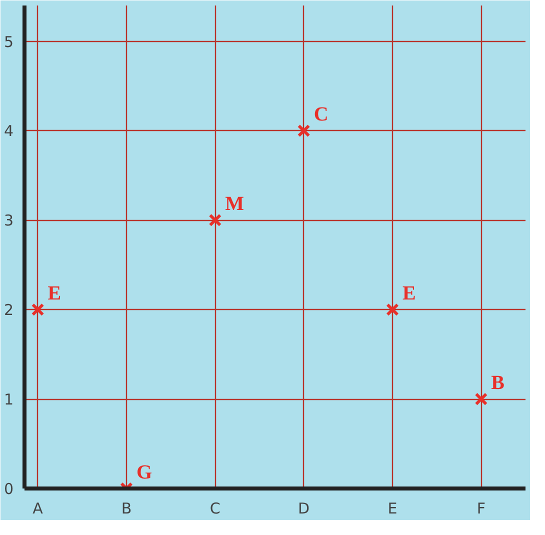  I want to click on y-tick-label: 2, so click(9, 310).